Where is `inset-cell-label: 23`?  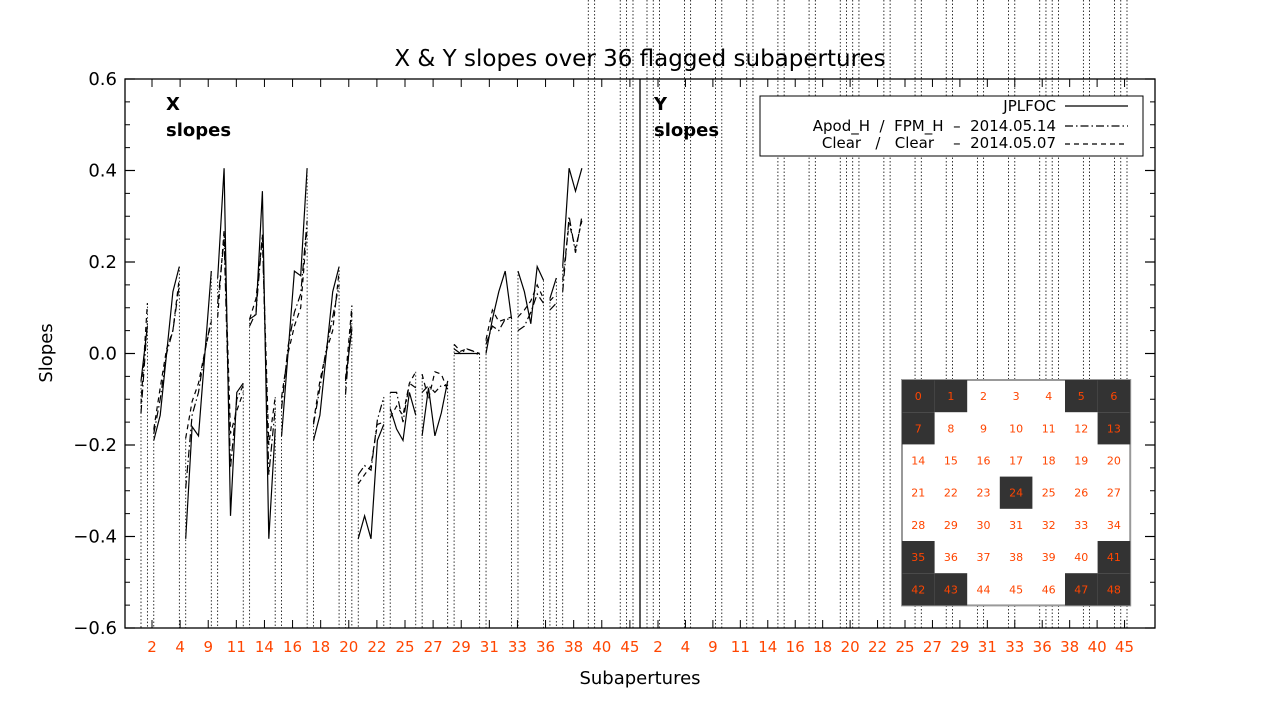
inset-cell-label: 23 is located at coordinates (984, 493).